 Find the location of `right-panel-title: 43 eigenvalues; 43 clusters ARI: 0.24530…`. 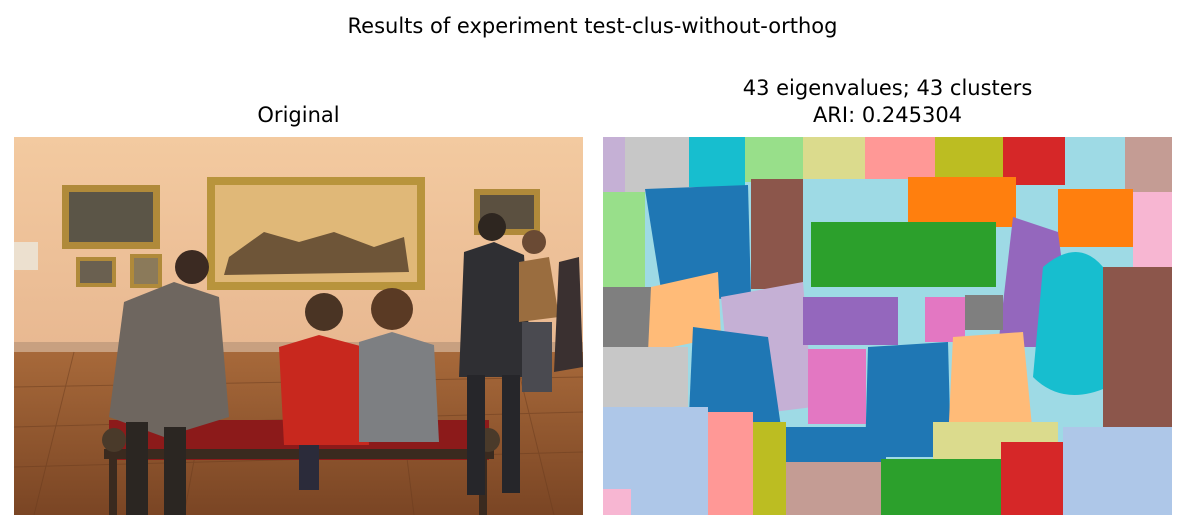

right-panel-title: 43 eigenvalues; 43 clusters ARI: 0.24530… is located at coordinates (887, 102).